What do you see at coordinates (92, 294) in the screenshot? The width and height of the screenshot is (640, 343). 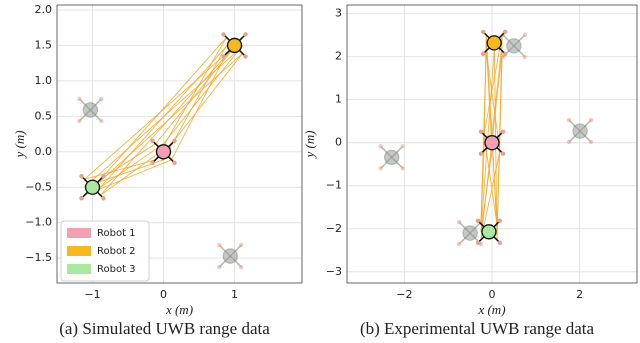 I see `x-tick-label: −1` at bounding box center [92, 294].